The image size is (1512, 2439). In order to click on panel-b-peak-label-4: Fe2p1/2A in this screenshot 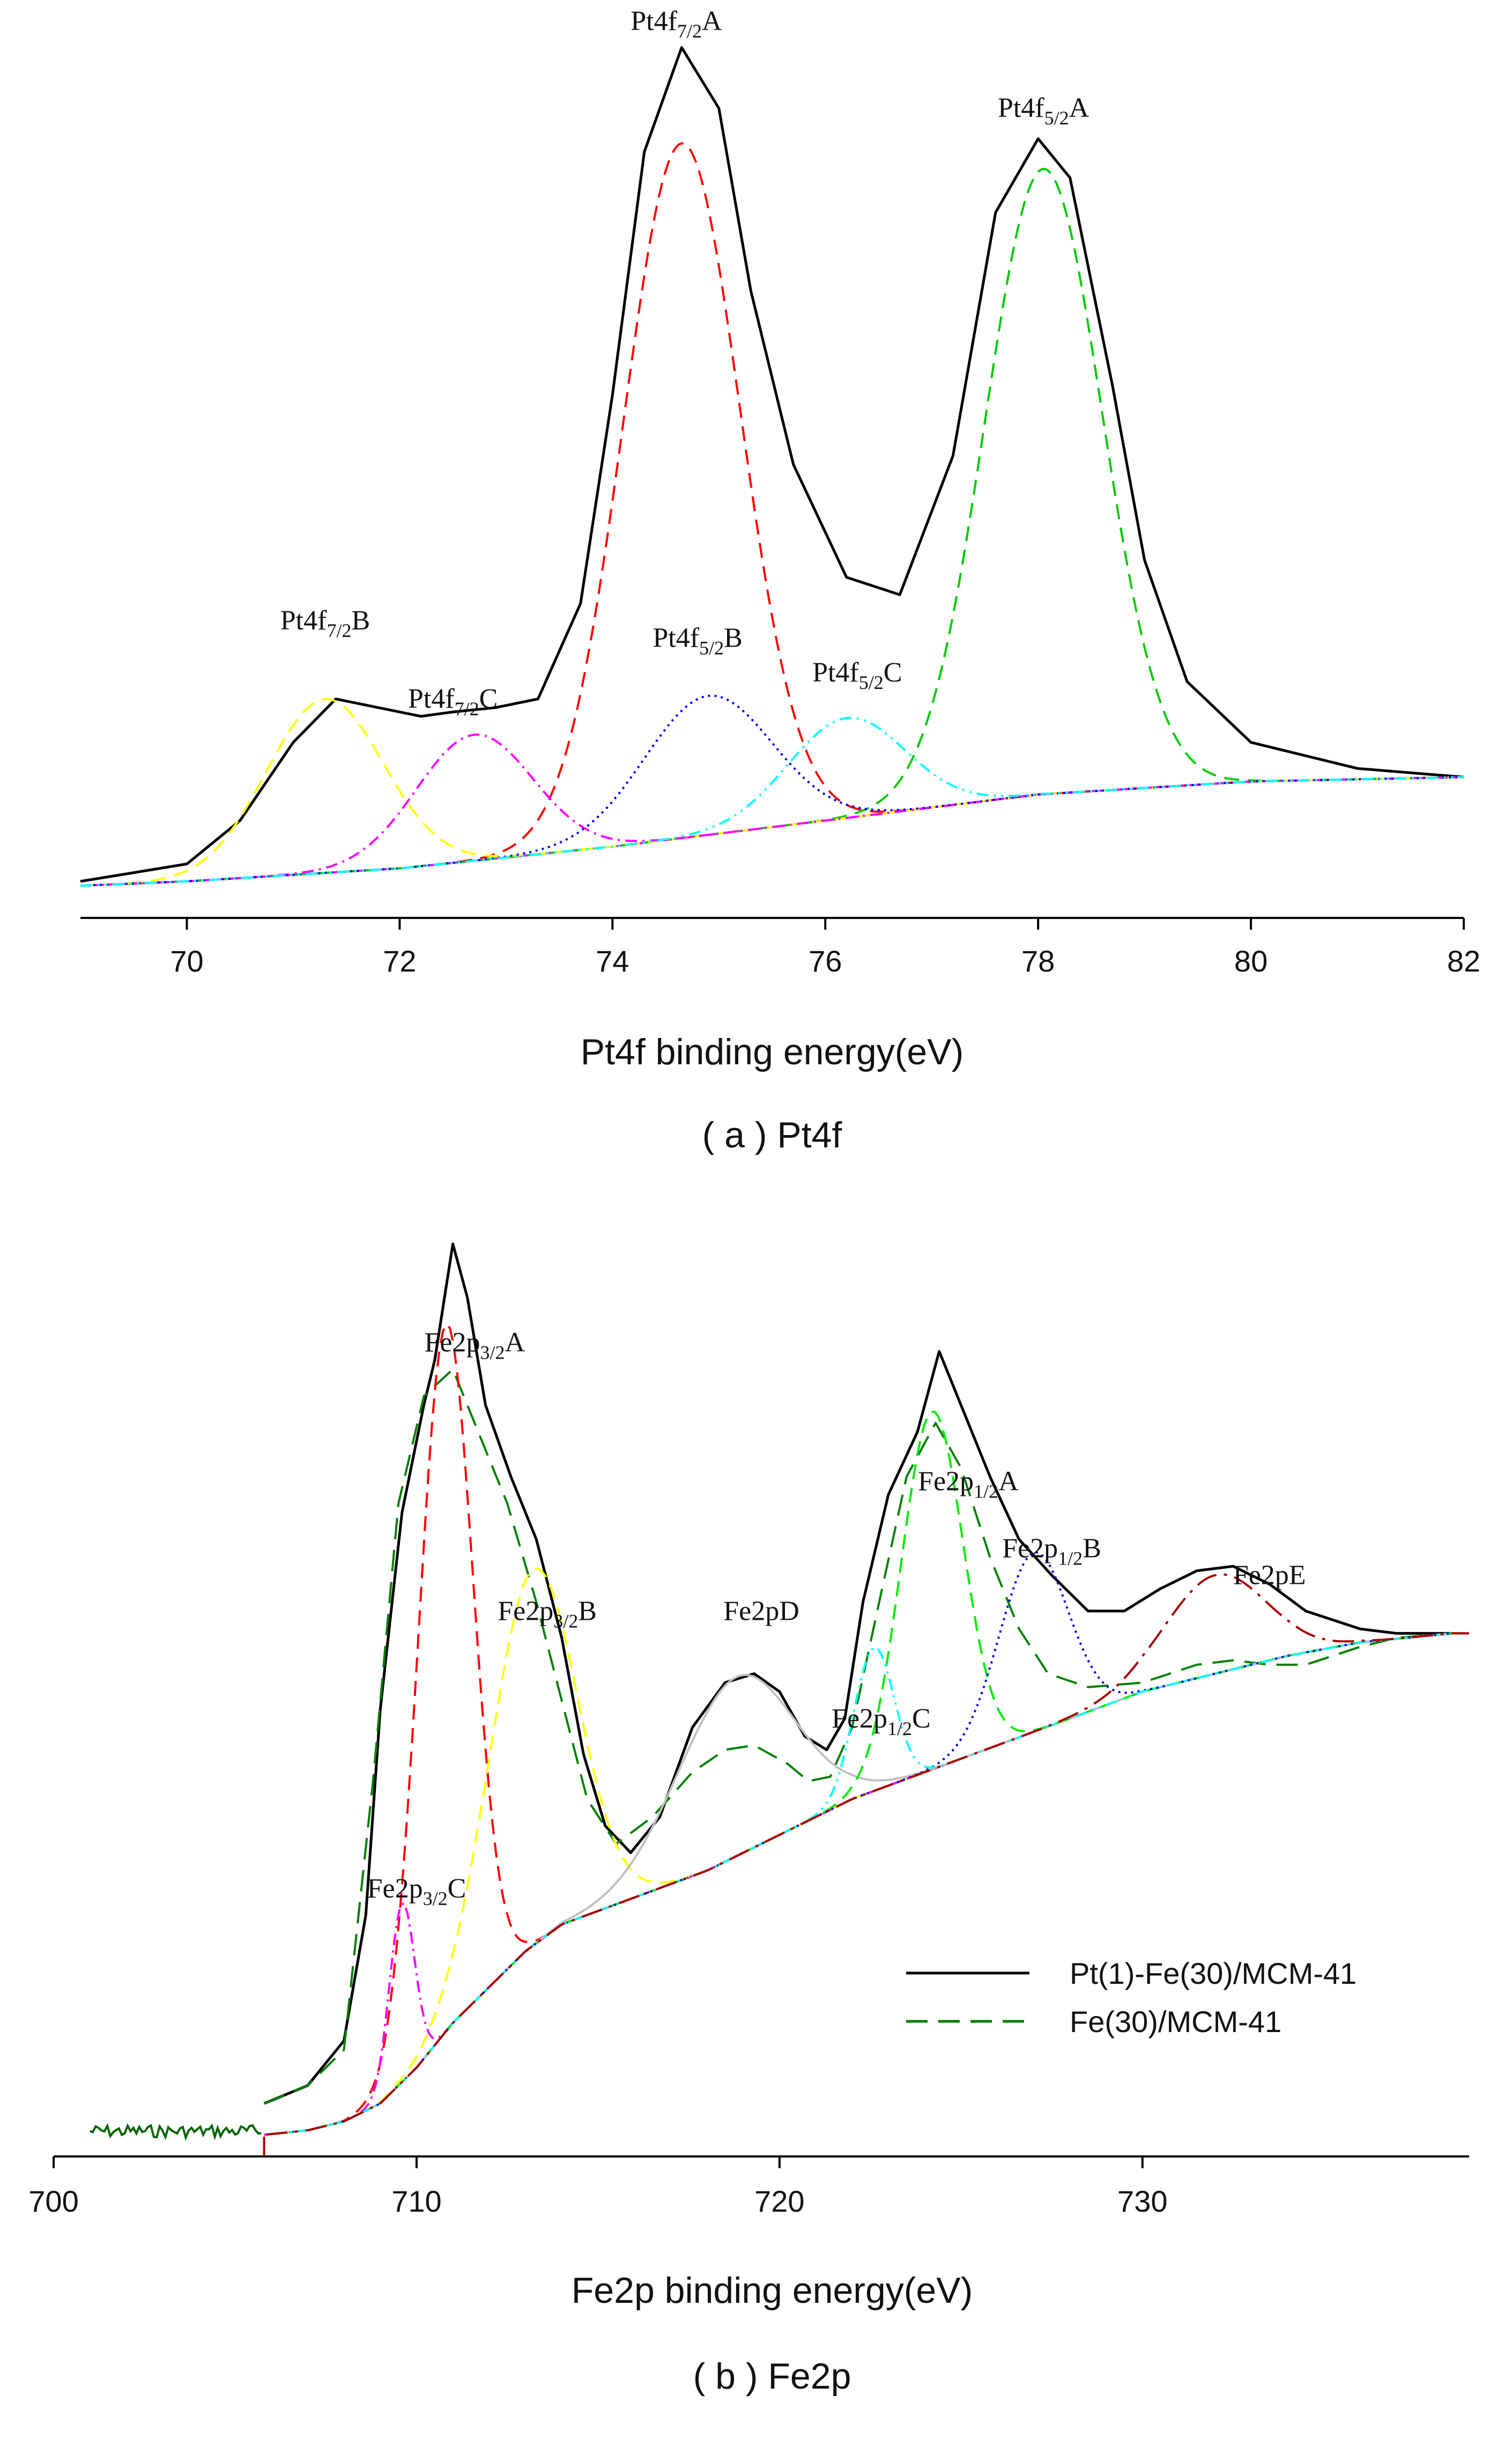, I will do `click(968, 1484)`.